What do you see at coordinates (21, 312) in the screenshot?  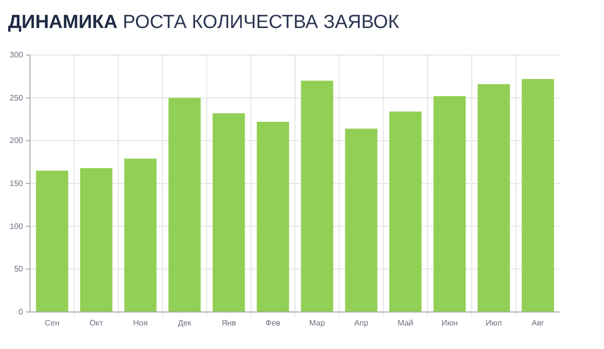 I see `y-tick-label: 0` at bounding box center [21, 312].